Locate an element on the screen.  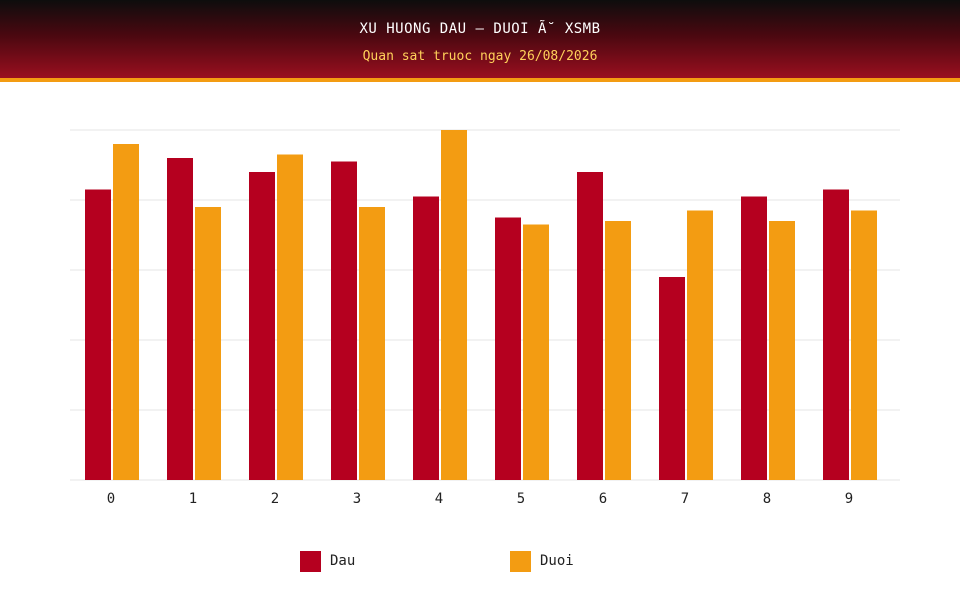
x-tick-label: 7 is located at coordinates (685, 499).